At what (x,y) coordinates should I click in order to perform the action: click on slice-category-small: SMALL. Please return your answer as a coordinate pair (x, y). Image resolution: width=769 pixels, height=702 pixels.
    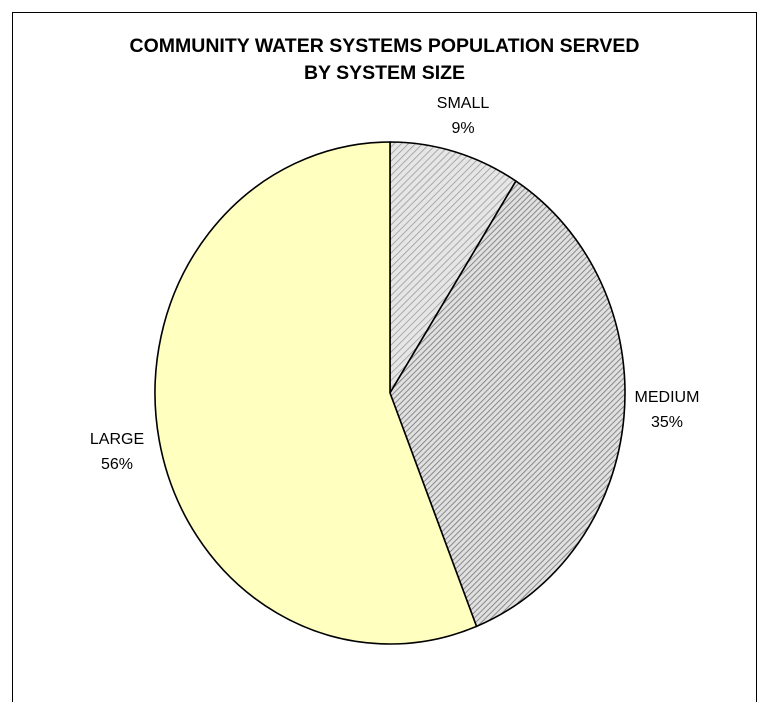
    Looking at the image, I should click on (463, 103).